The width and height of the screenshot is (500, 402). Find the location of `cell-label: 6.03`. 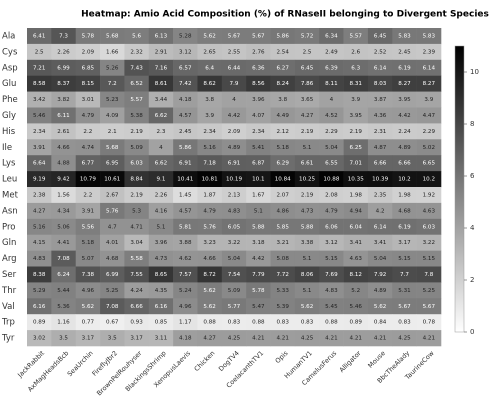

cell-label: 6.03 is located at coordinates (429, 227).